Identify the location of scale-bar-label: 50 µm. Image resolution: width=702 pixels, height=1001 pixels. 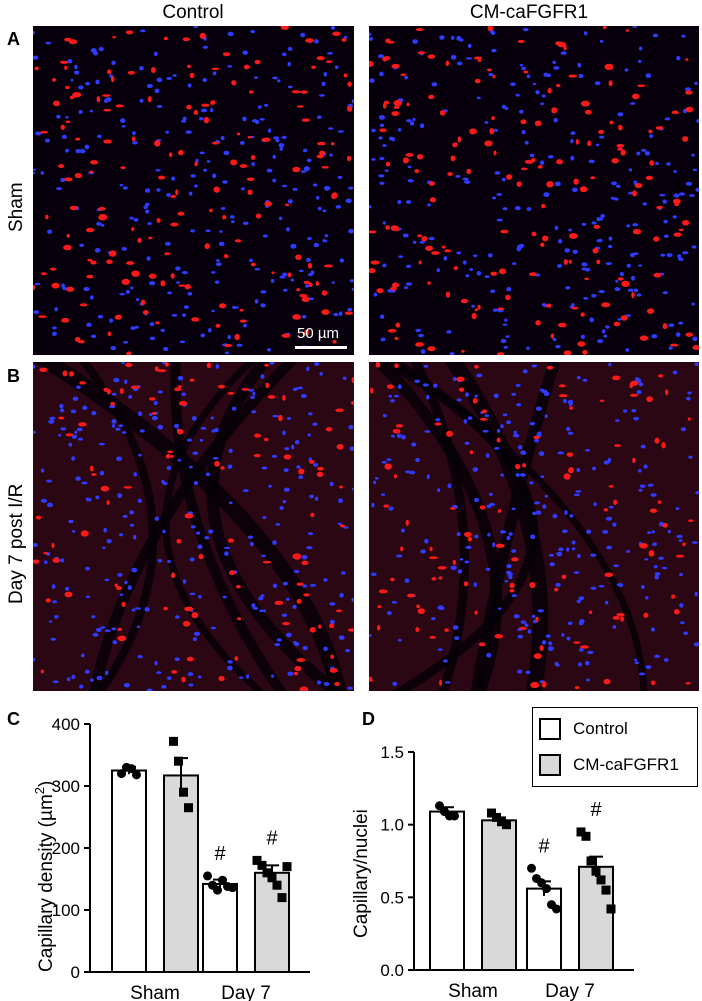
(318, 333).